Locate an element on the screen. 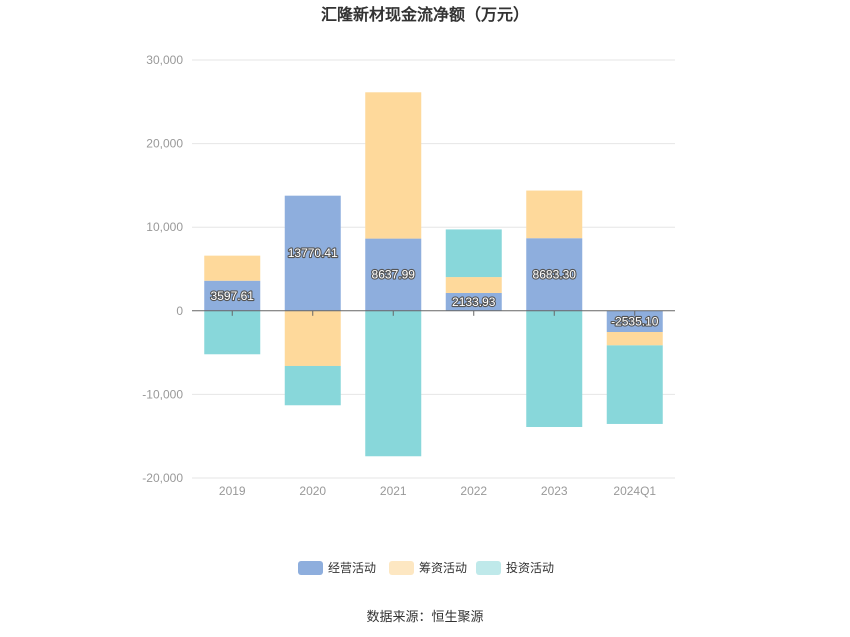 This screenshot has height=637, width=850. data-label: 13770.41 is located at coordinates (313, 253).